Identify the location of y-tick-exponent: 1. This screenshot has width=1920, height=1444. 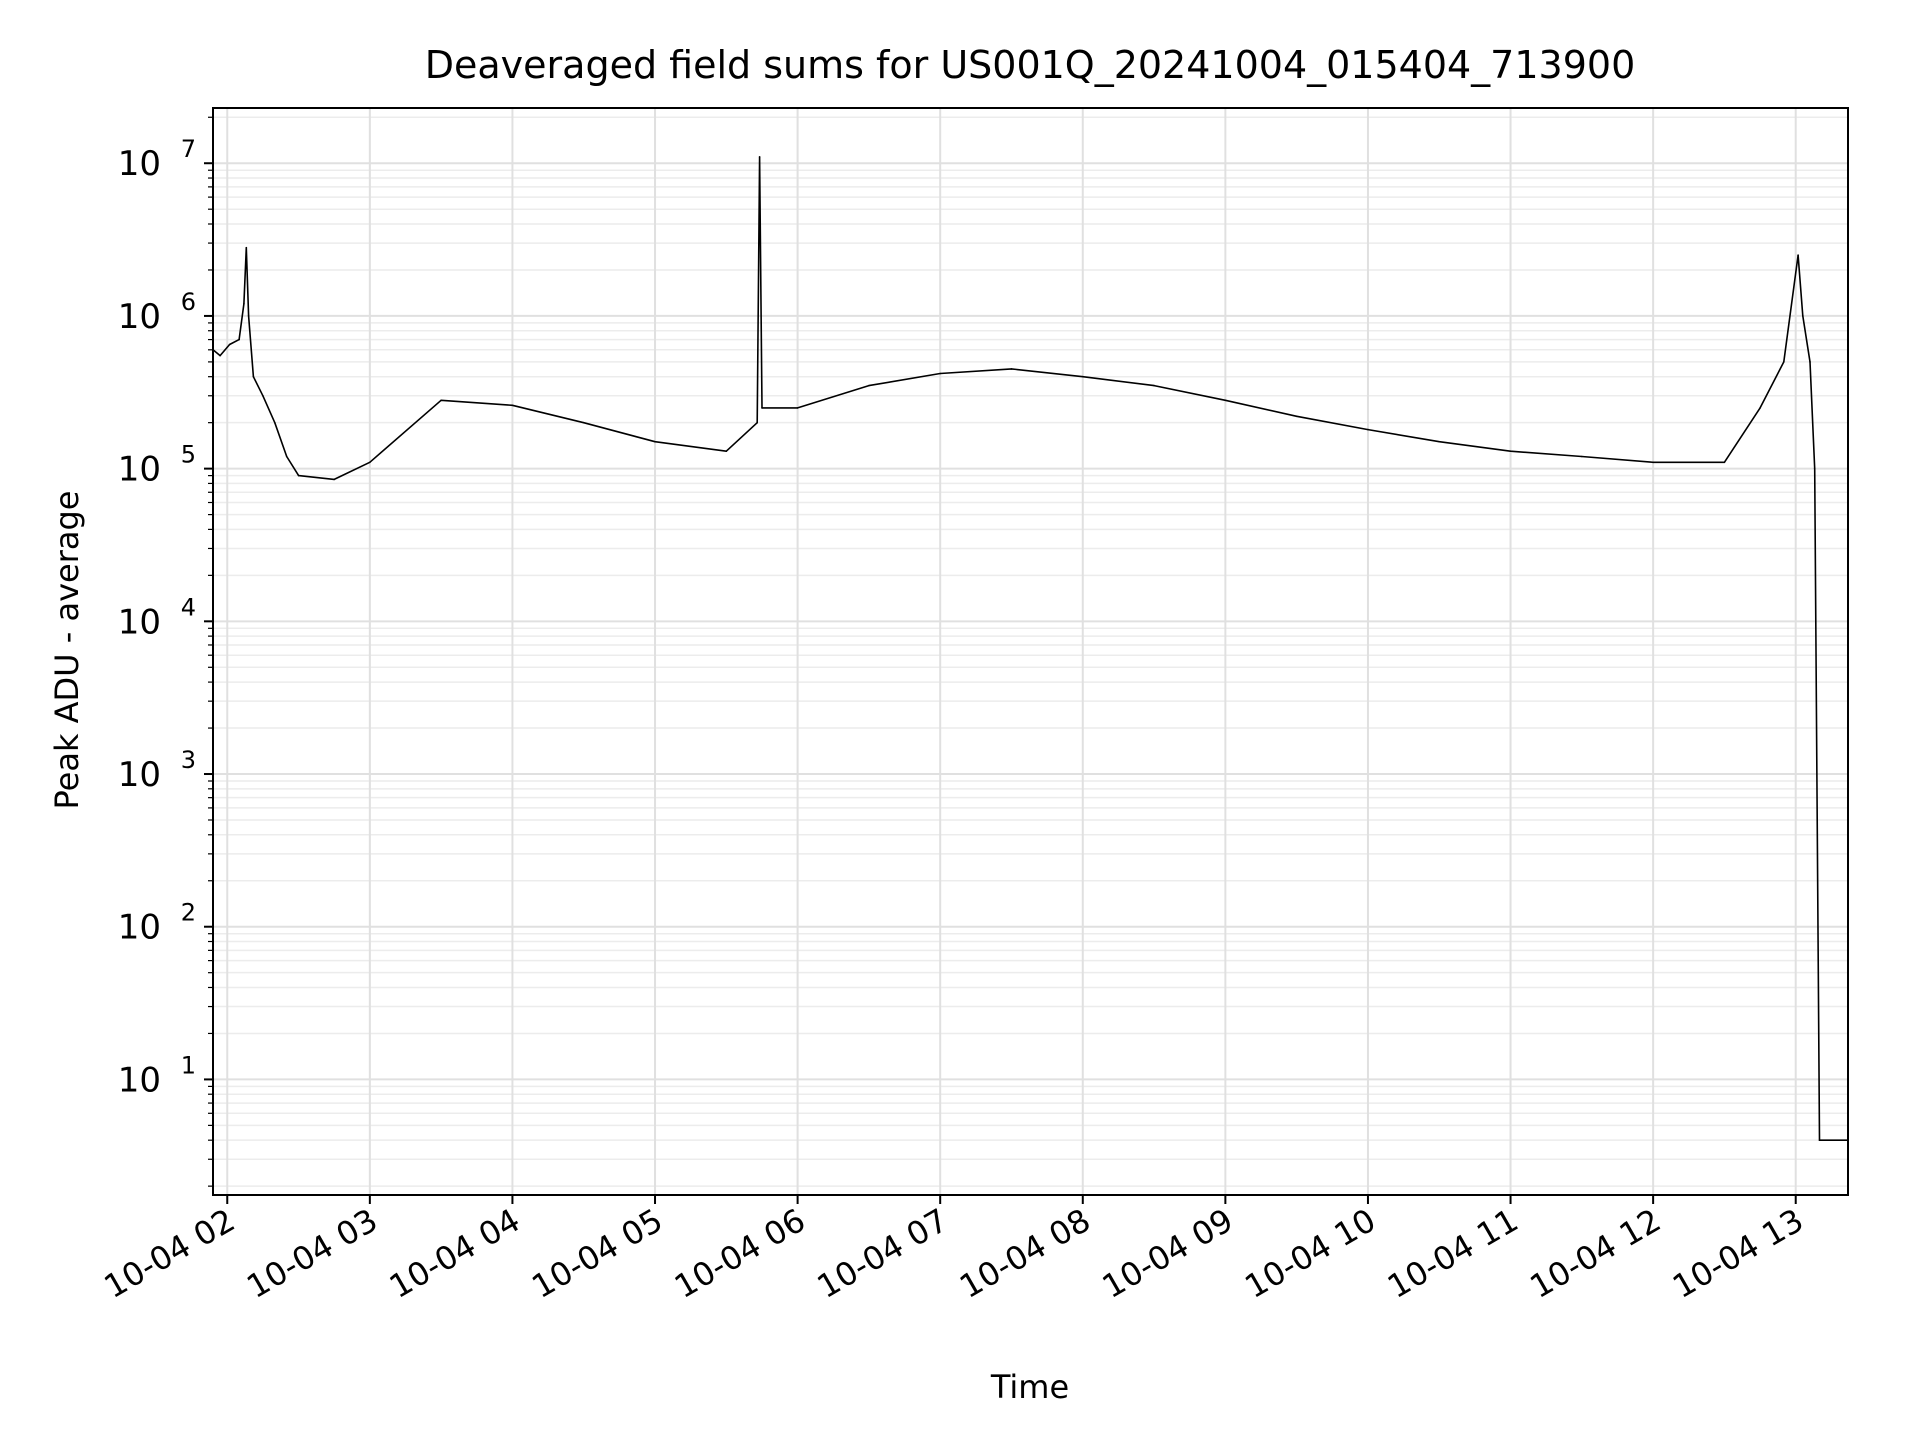
(188, 1065).